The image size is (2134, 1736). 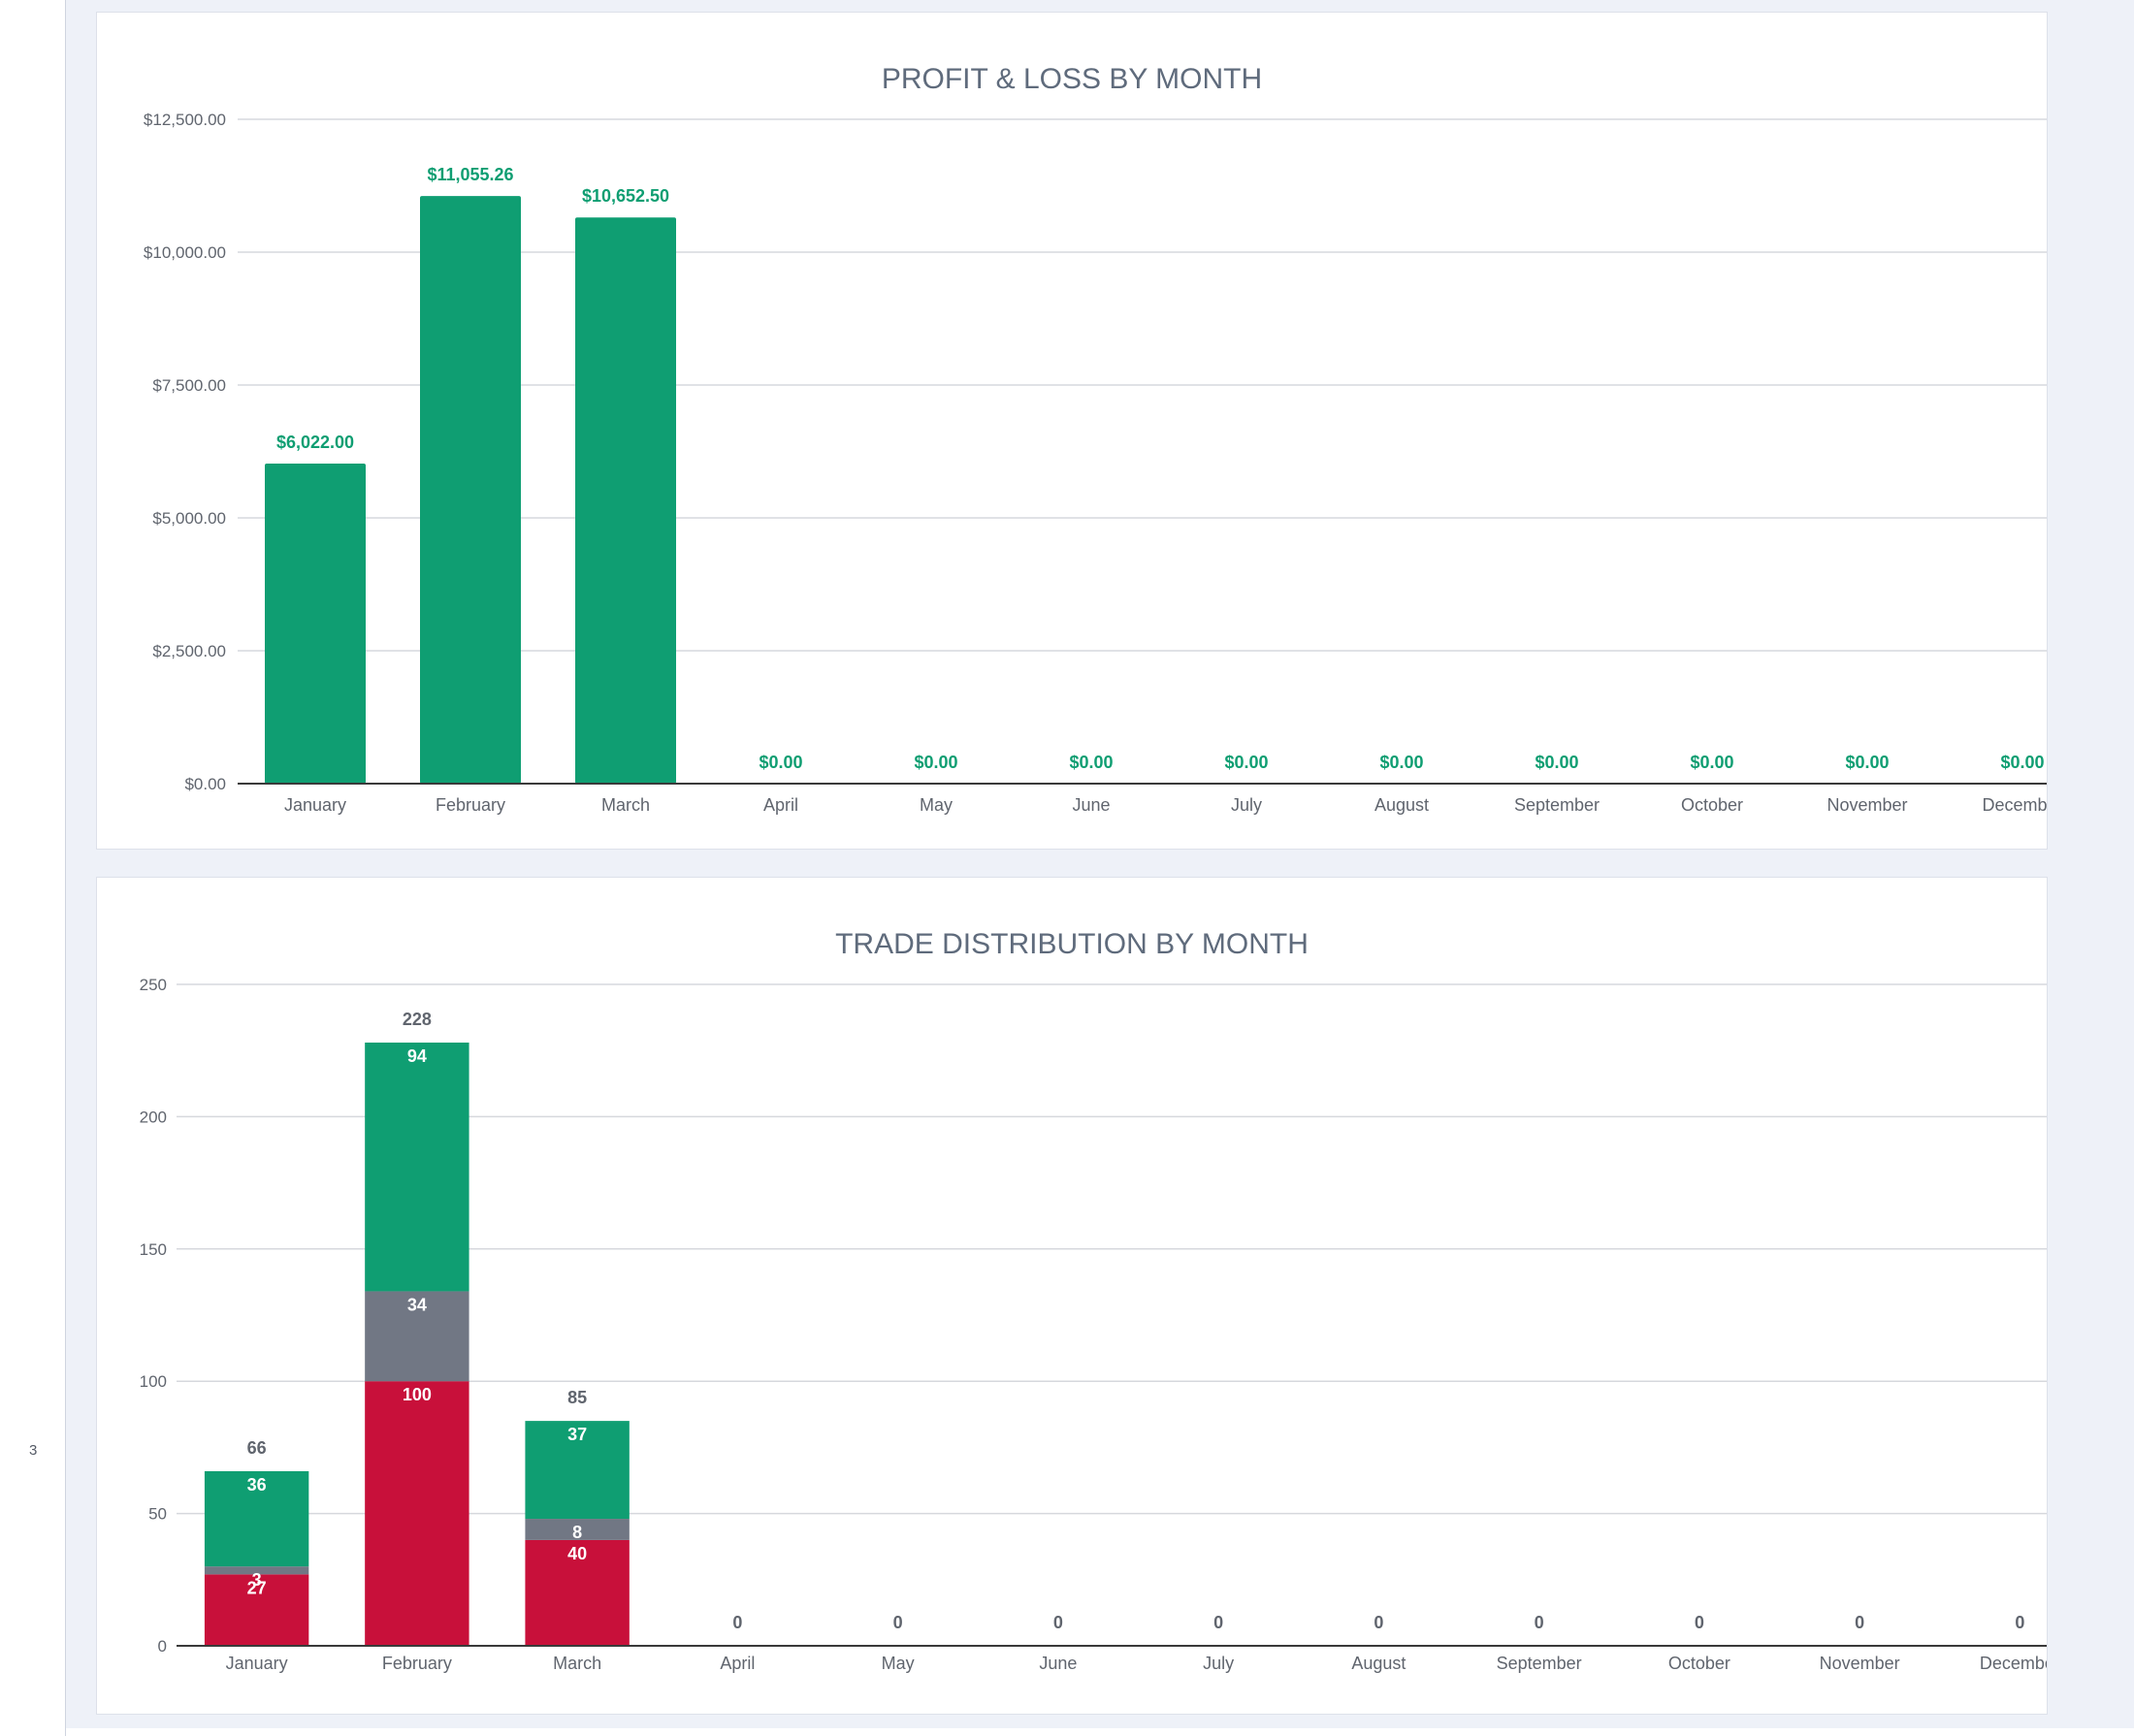 I want to click on pnl-xtick-june: June, so click(x=1091, y=805).